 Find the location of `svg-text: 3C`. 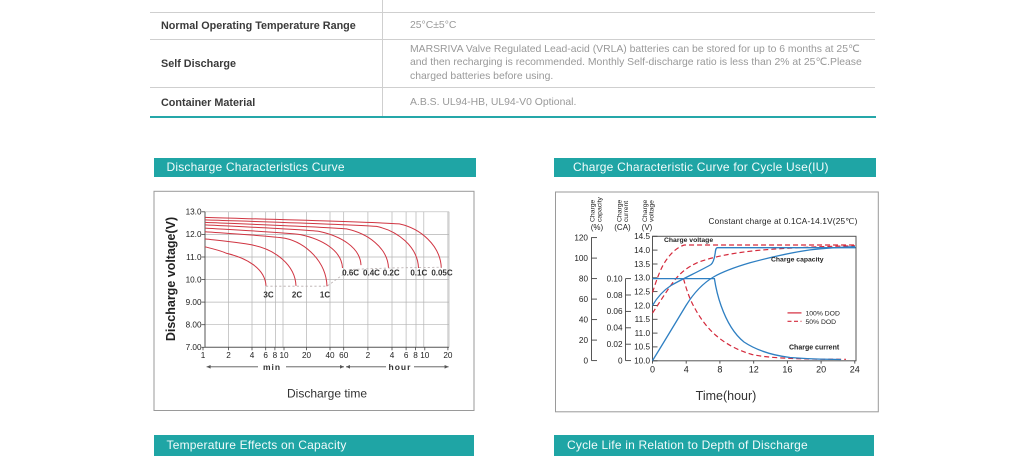

svg-text: 3C is located at coordinates (268, 295).